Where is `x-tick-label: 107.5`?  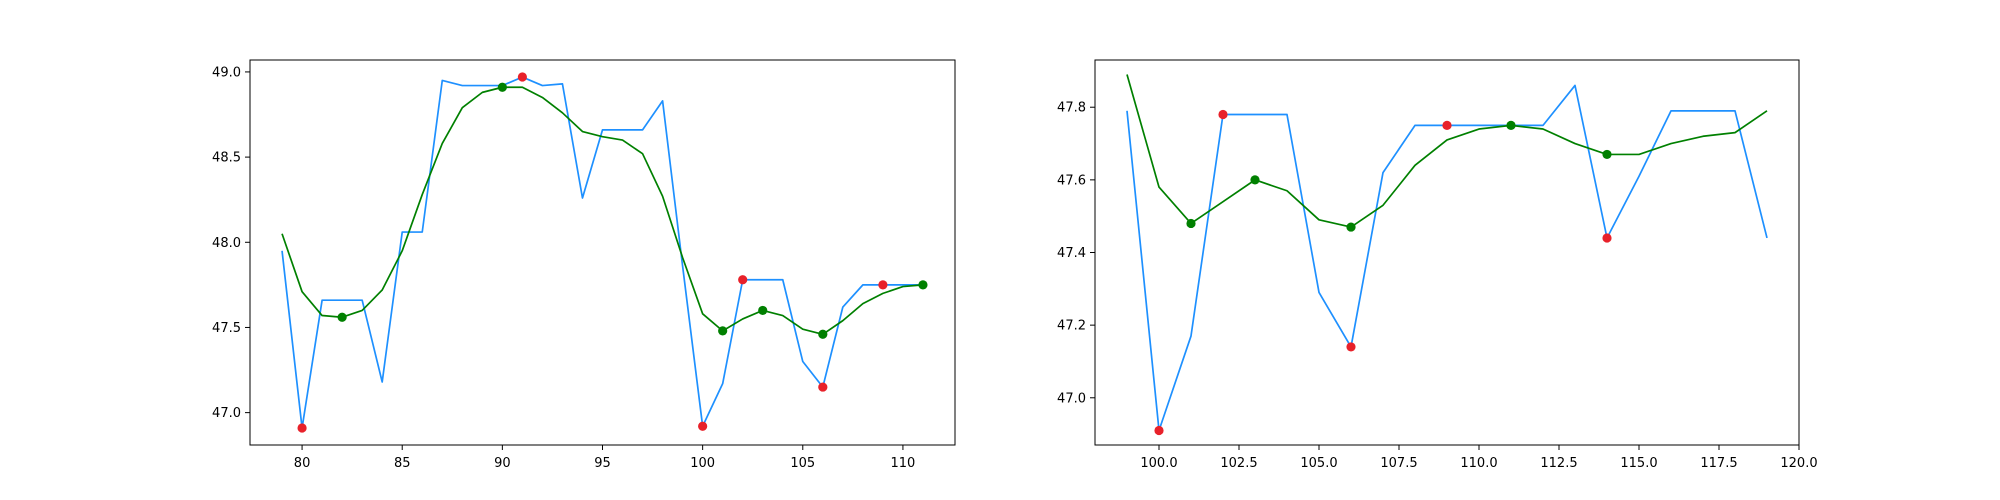
x-tick-label: 107.5 is located at coordinates (1398, 463).